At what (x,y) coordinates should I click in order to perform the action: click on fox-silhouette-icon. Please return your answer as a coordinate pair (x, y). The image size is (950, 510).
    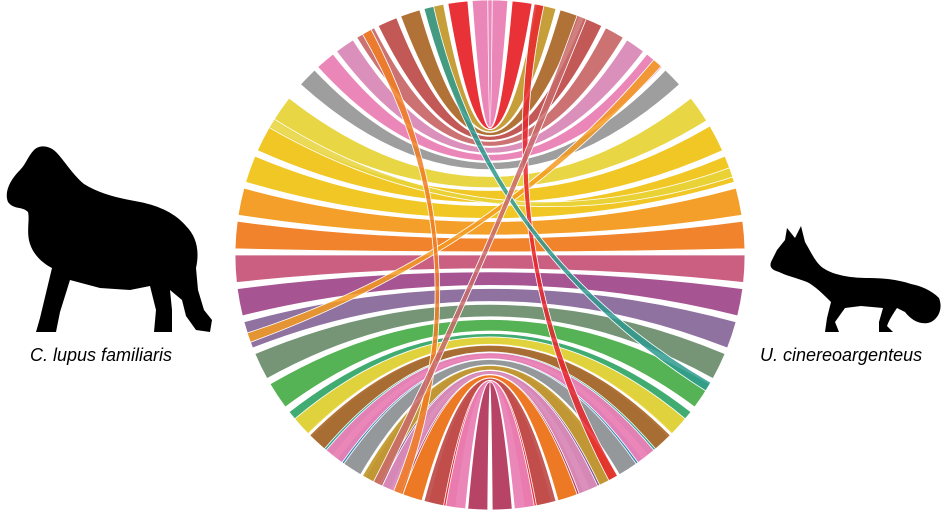
    Looking at the image, I should click on (855, 279).